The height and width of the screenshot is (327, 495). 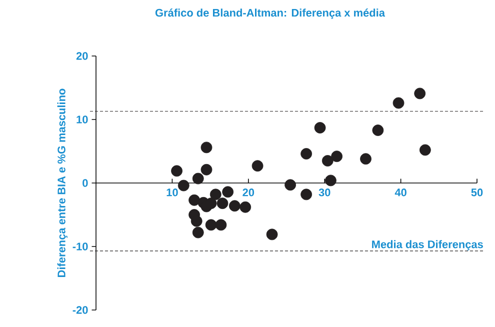 I want to click on y-tick-label: -20, so click(x=80, y=310).